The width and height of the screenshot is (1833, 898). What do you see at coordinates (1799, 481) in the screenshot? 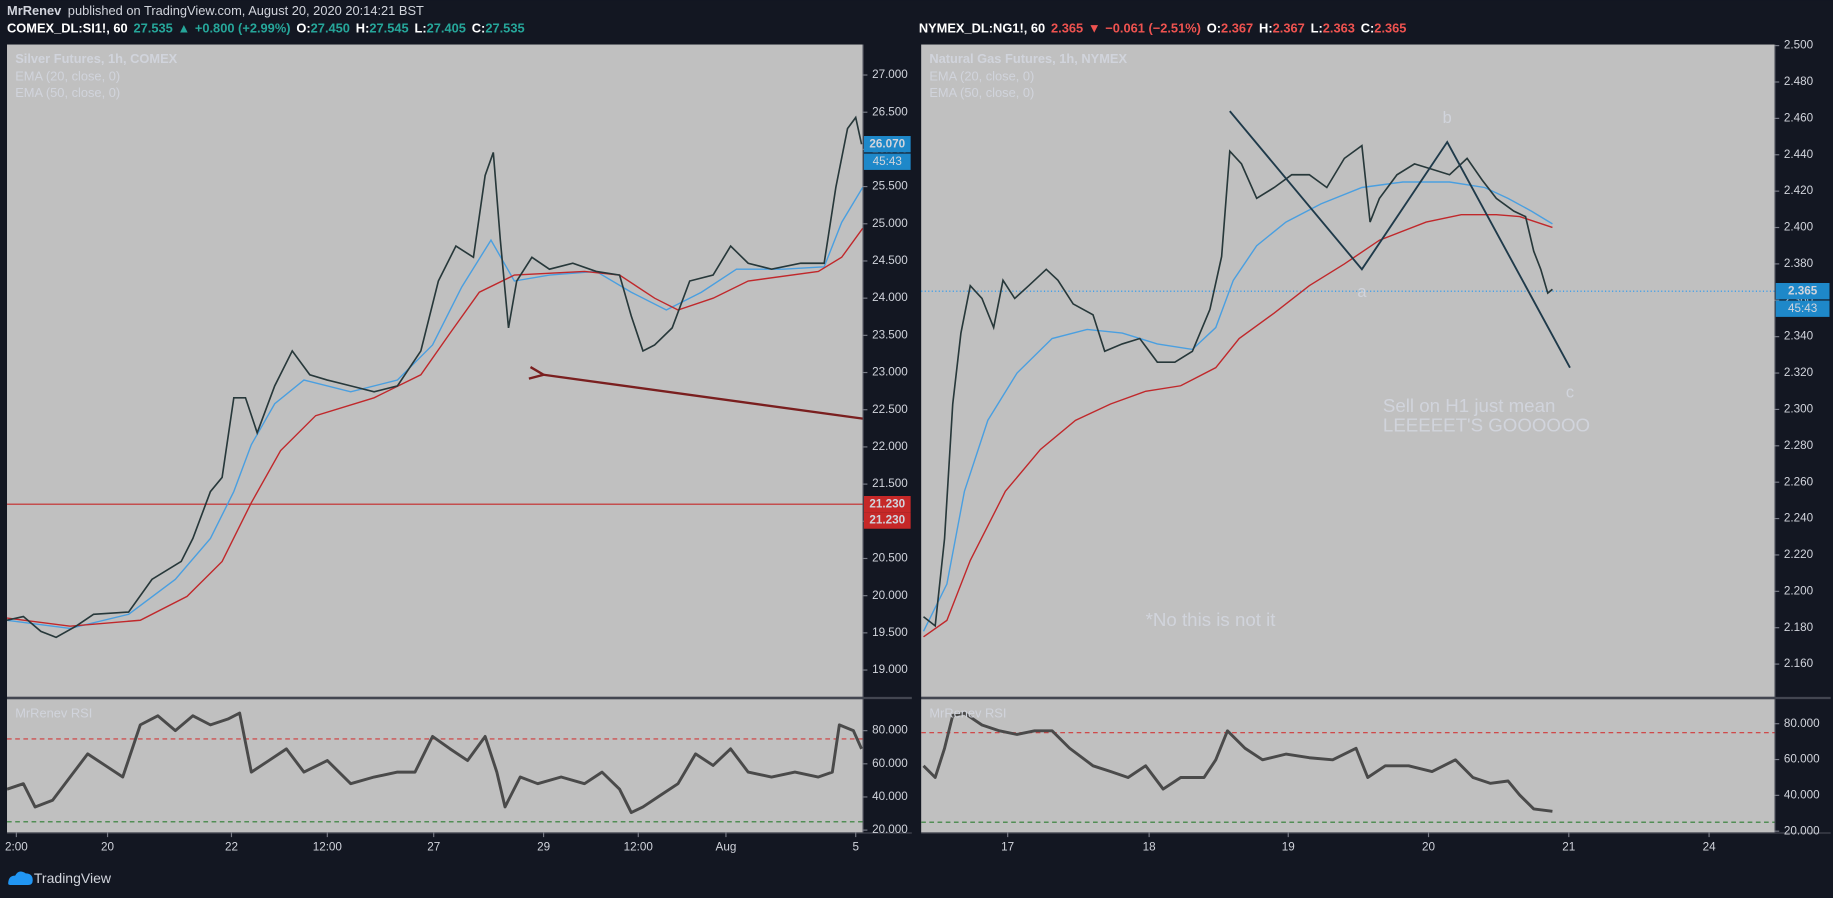
I see `y-tick-label: 2.260` at bounding box center [1799, 481].